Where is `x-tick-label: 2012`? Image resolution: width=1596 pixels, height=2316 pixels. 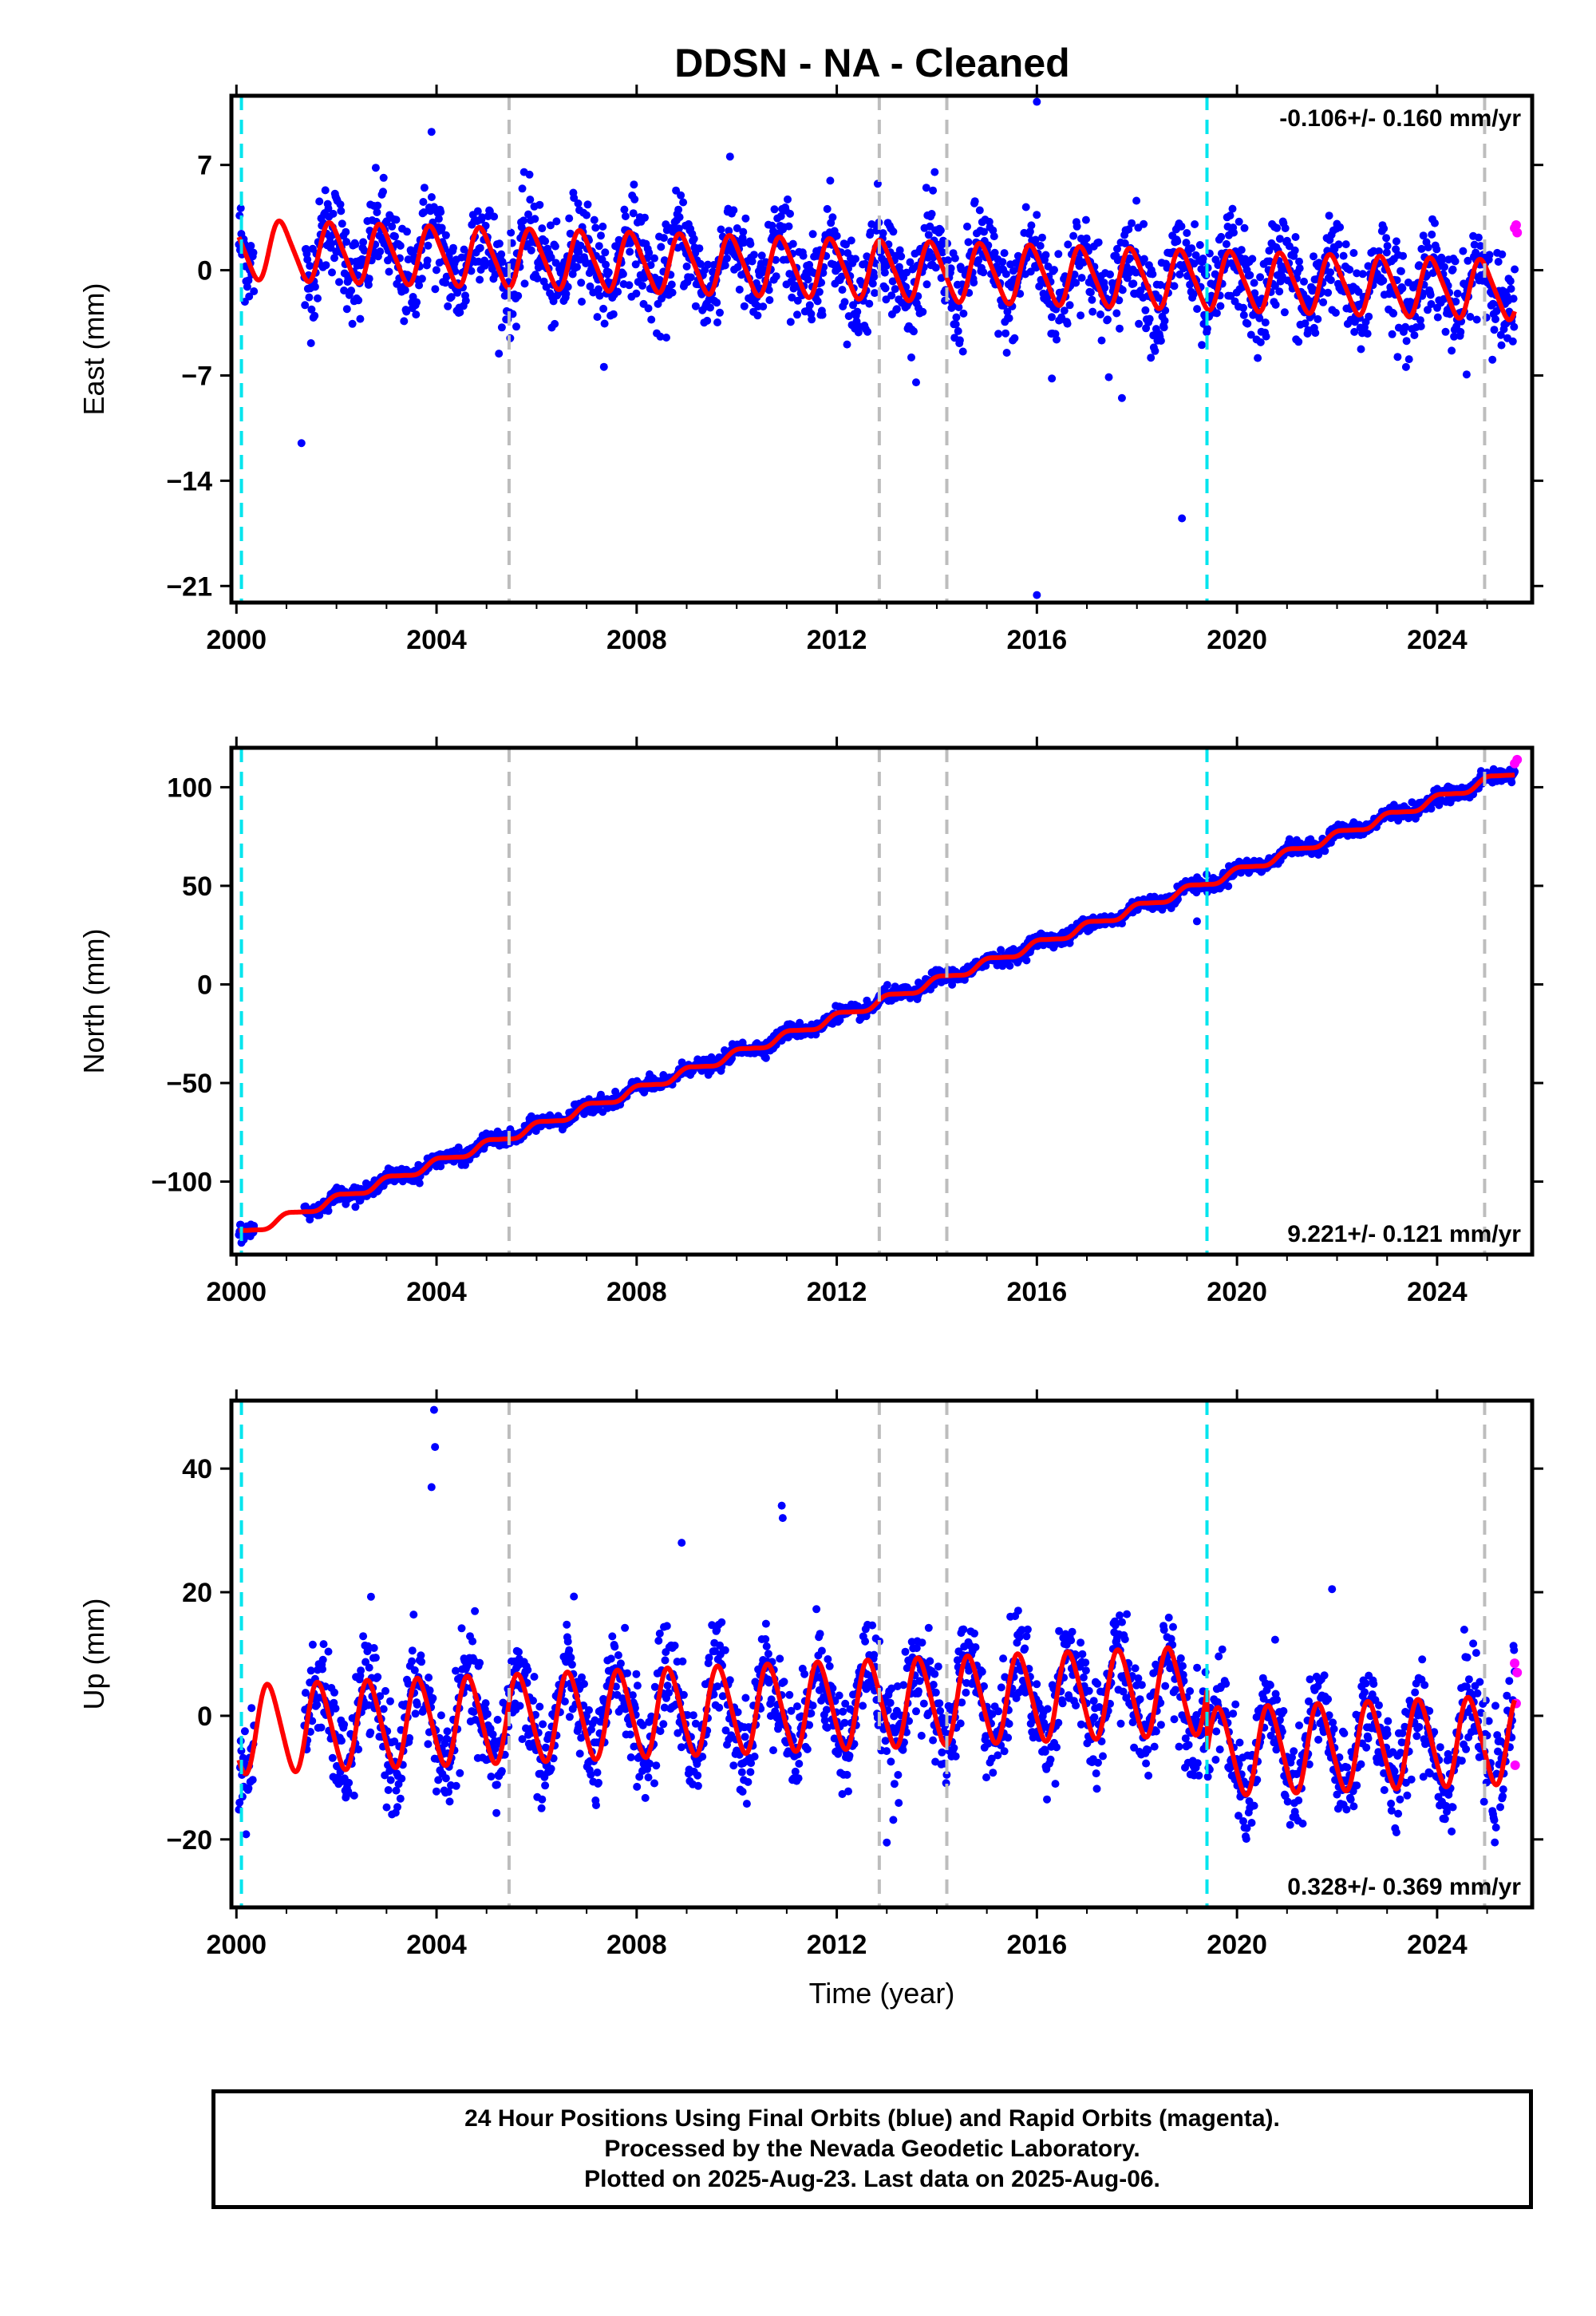
x-tick-label: 2012 is located at coordinates (837, 1292).